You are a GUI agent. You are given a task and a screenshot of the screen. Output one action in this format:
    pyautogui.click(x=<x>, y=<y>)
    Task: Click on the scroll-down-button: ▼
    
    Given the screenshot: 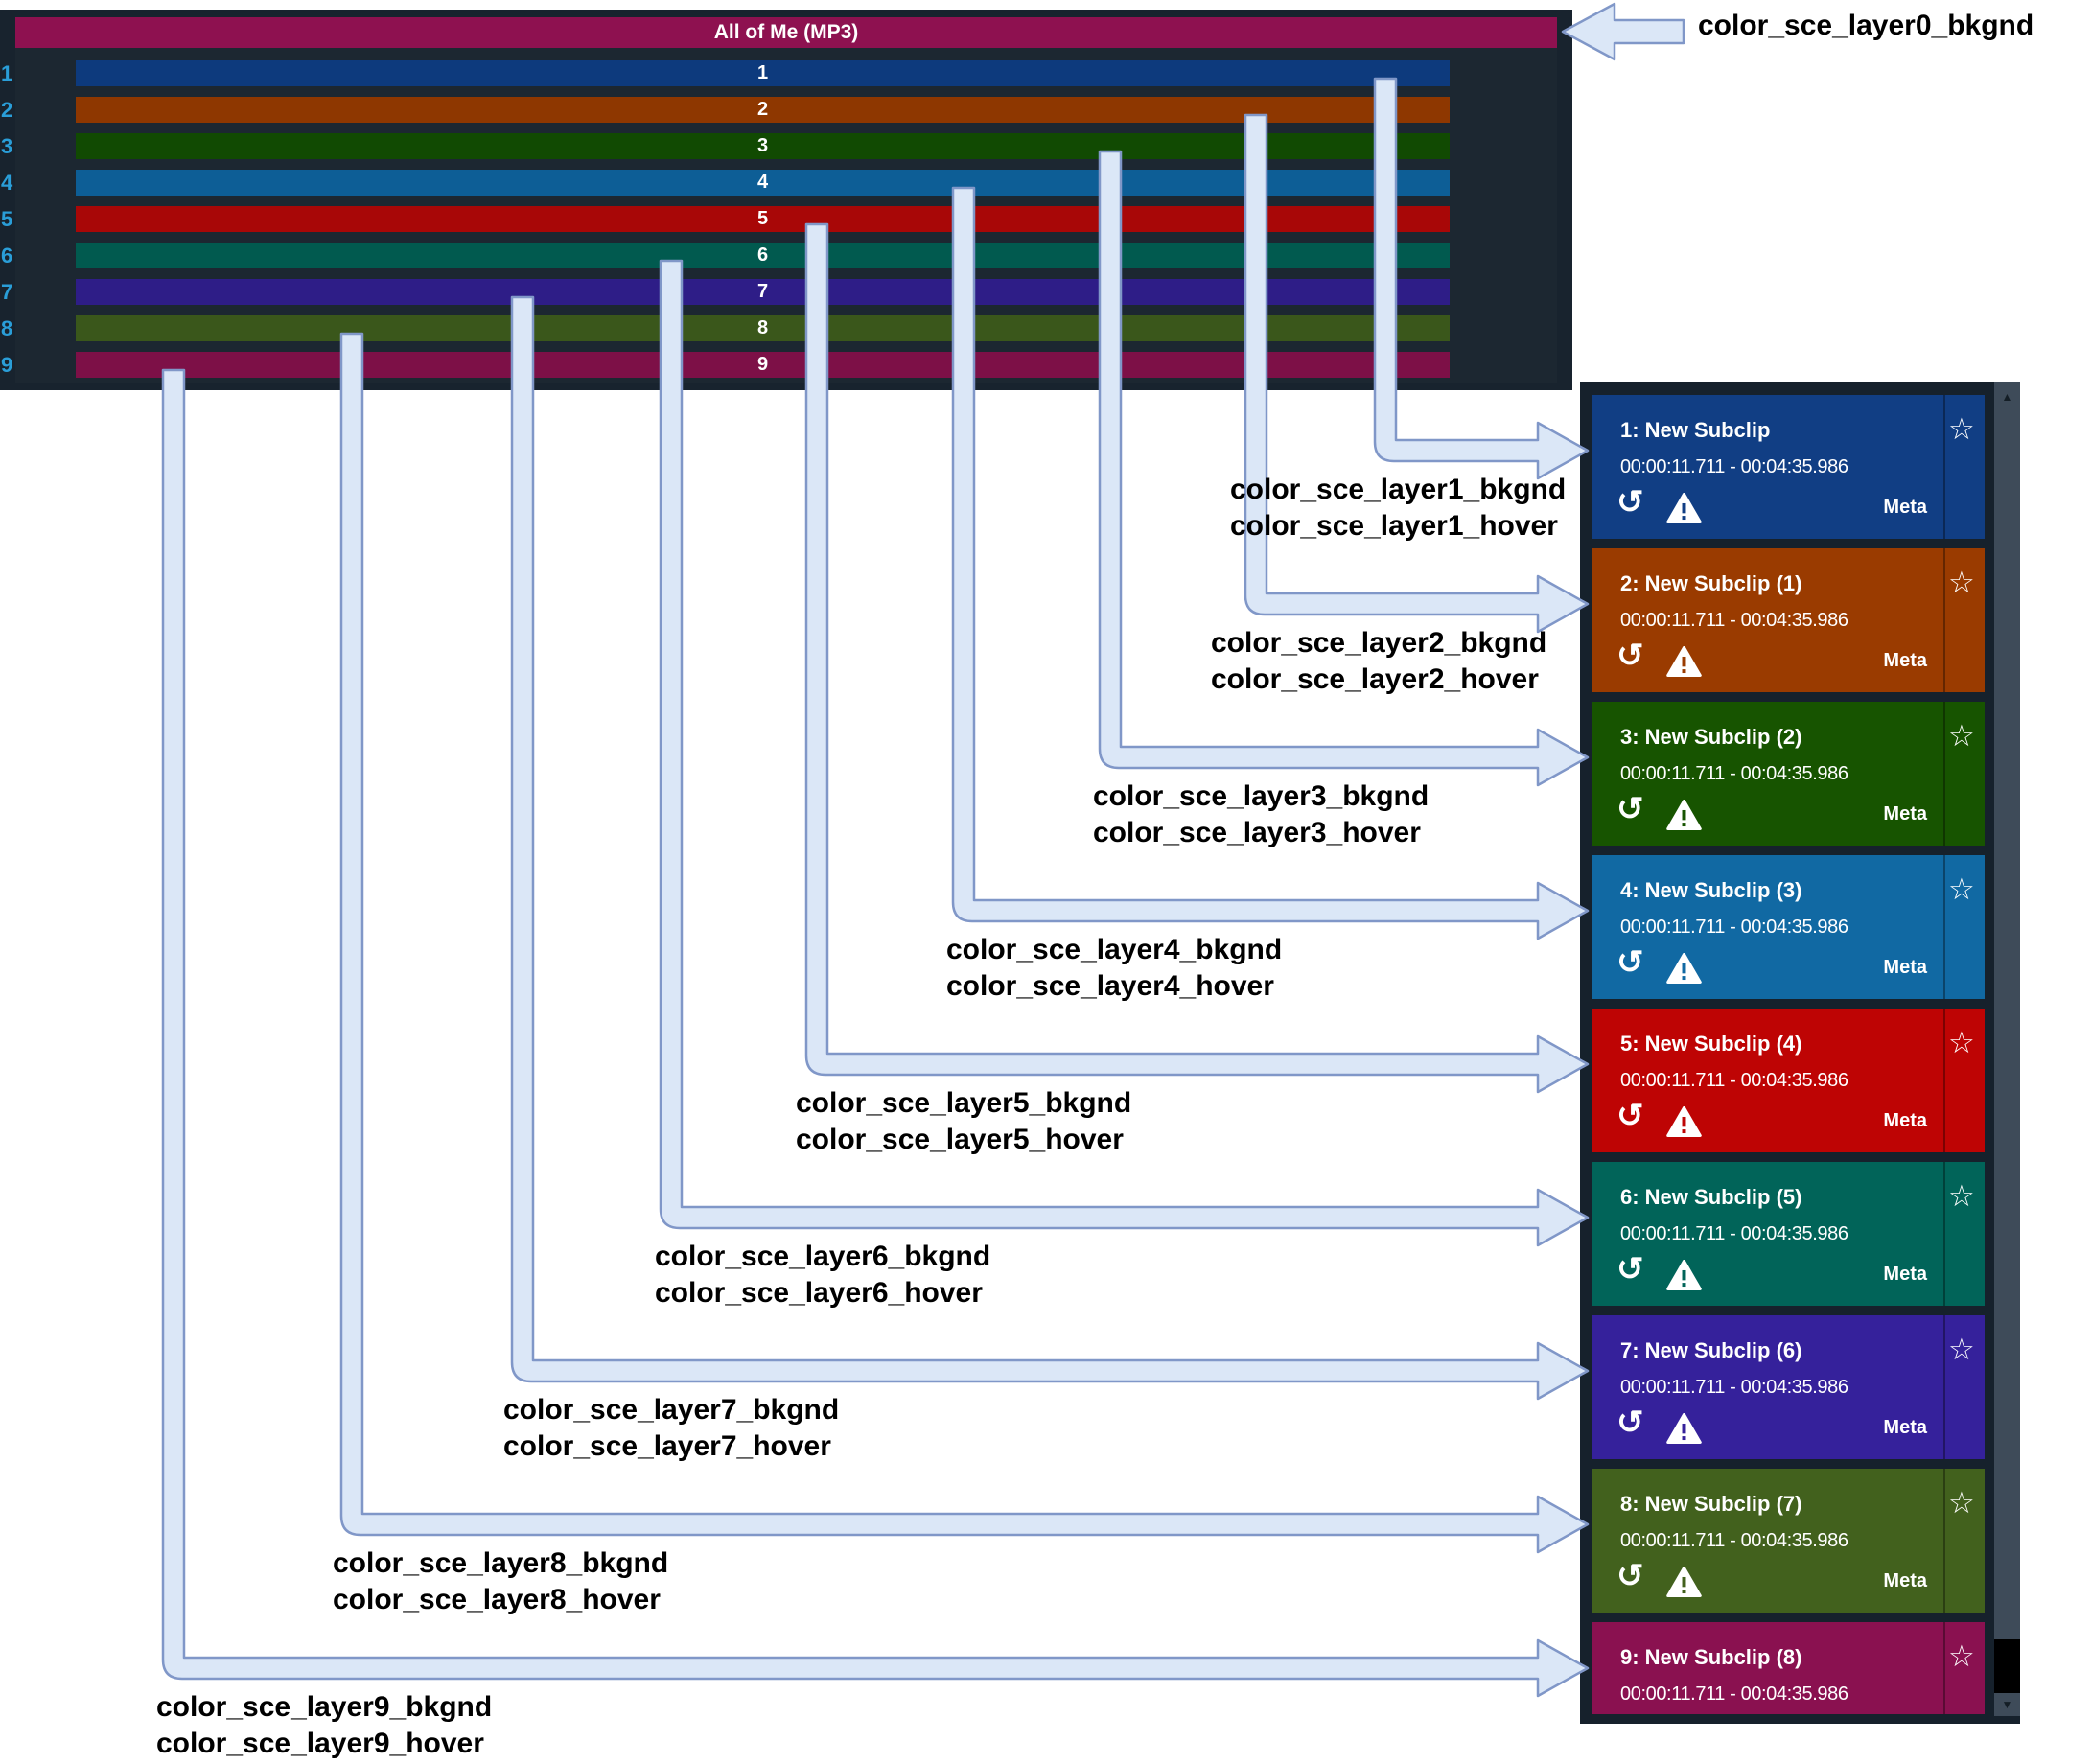 What is the action you would take?
    pyautogui.click(x=2007, y=1704)
    